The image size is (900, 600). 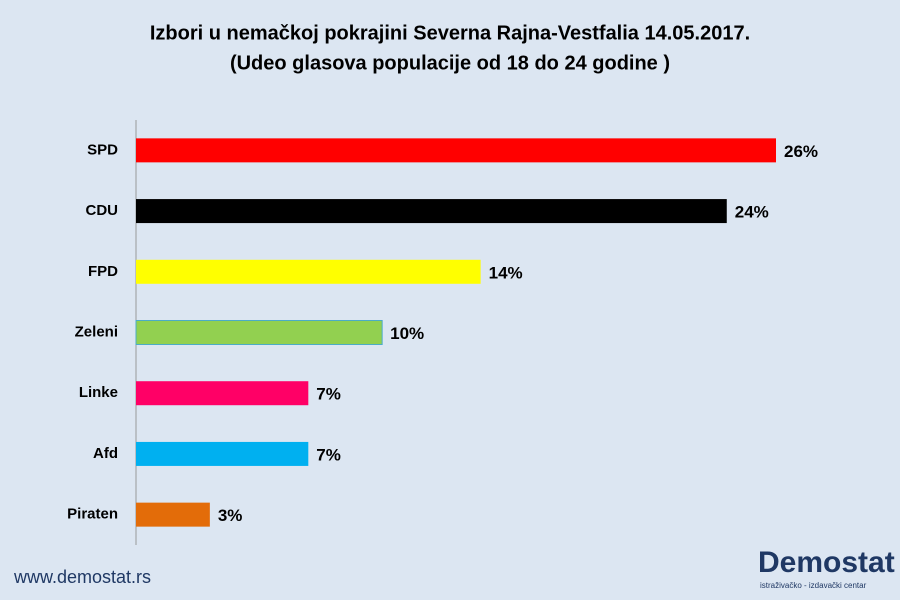 What do you see at coordinates (102, 210) in the screenshot?
I see `category-label: CDU` at bounding box center [102, 210].